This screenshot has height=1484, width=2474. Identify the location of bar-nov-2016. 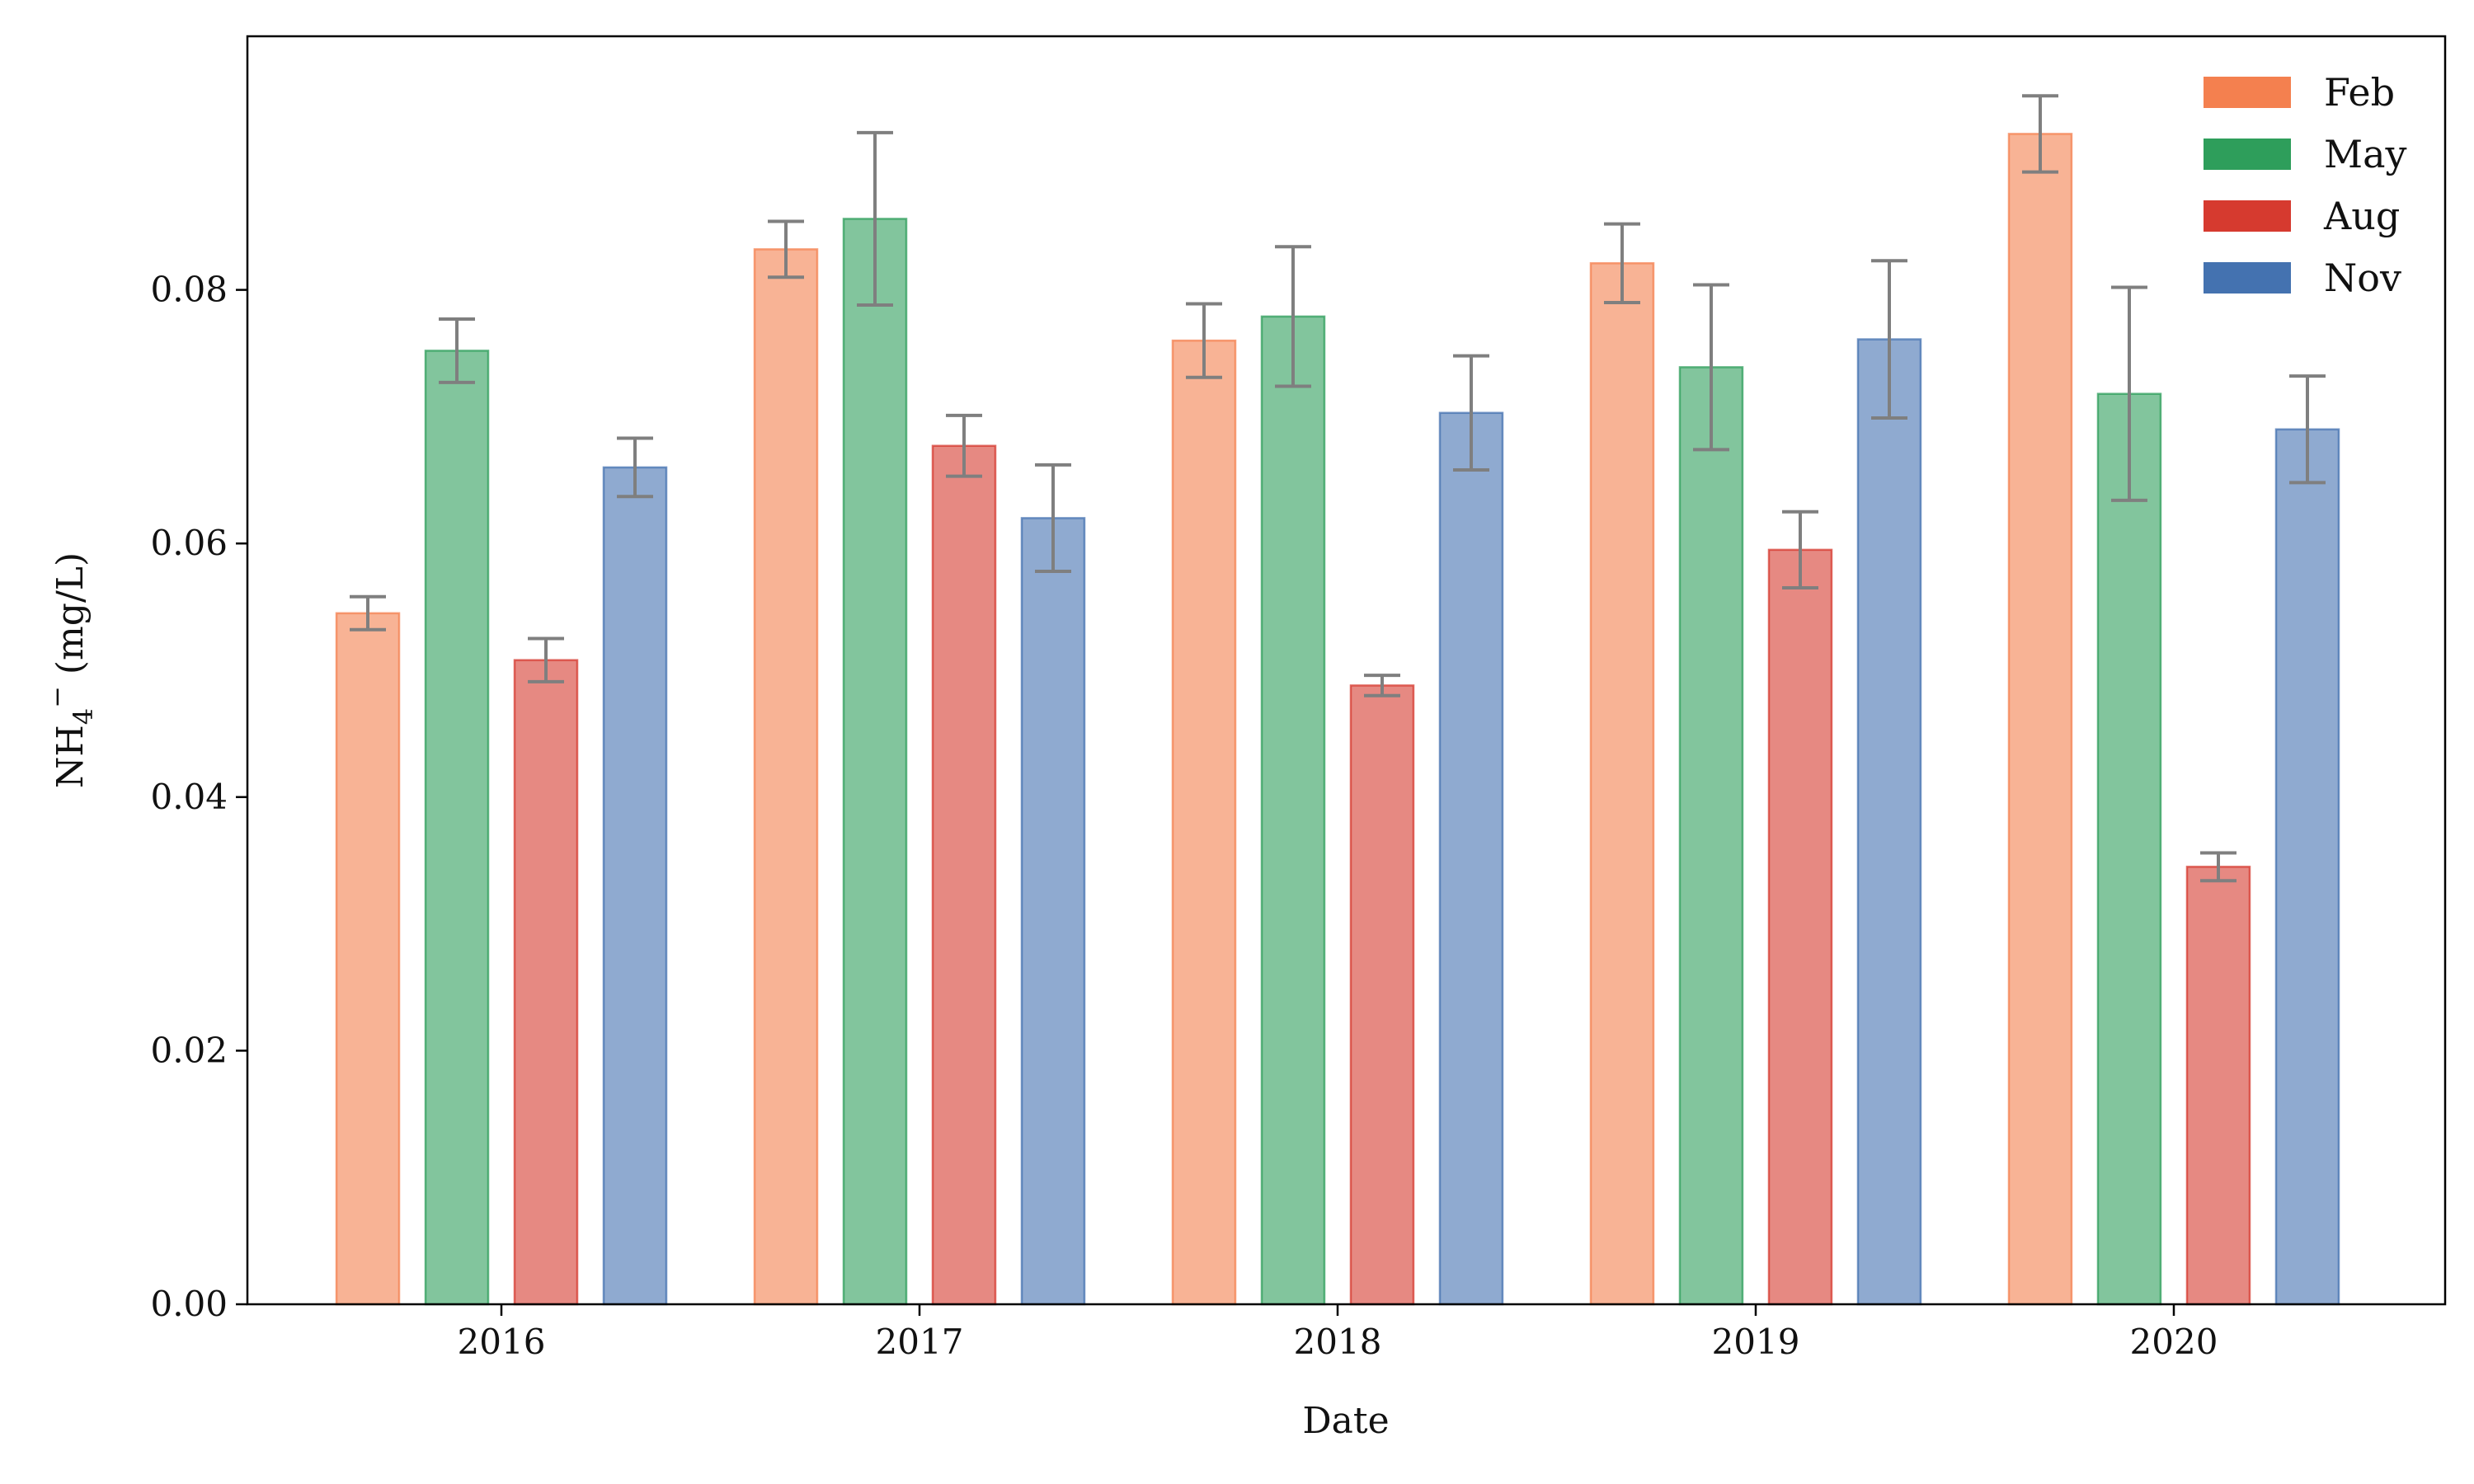
(635, 886).